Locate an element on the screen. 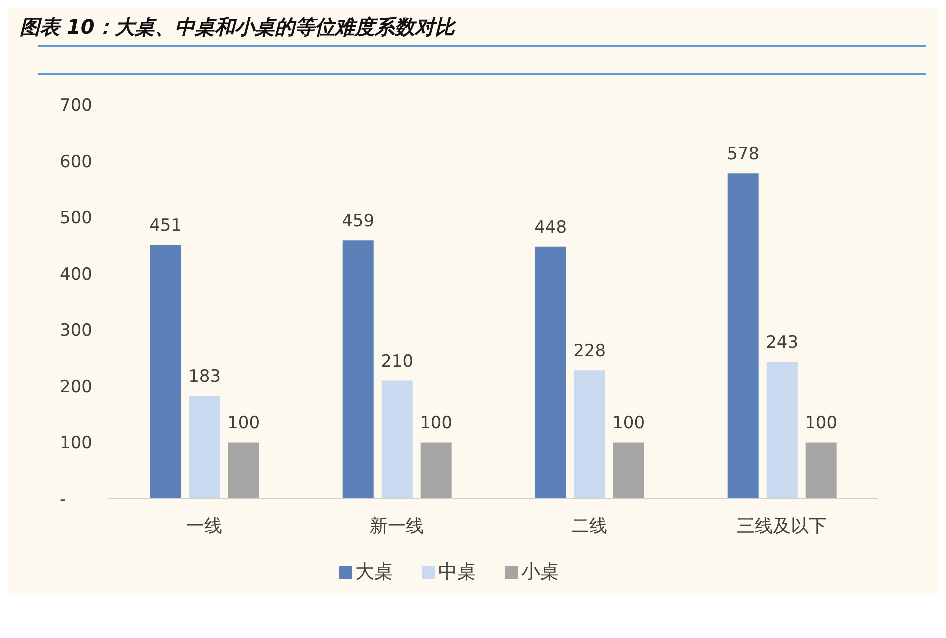 The image size is (946, 638). x-tick-label: 新一线 is located at coordinates (397, 526).